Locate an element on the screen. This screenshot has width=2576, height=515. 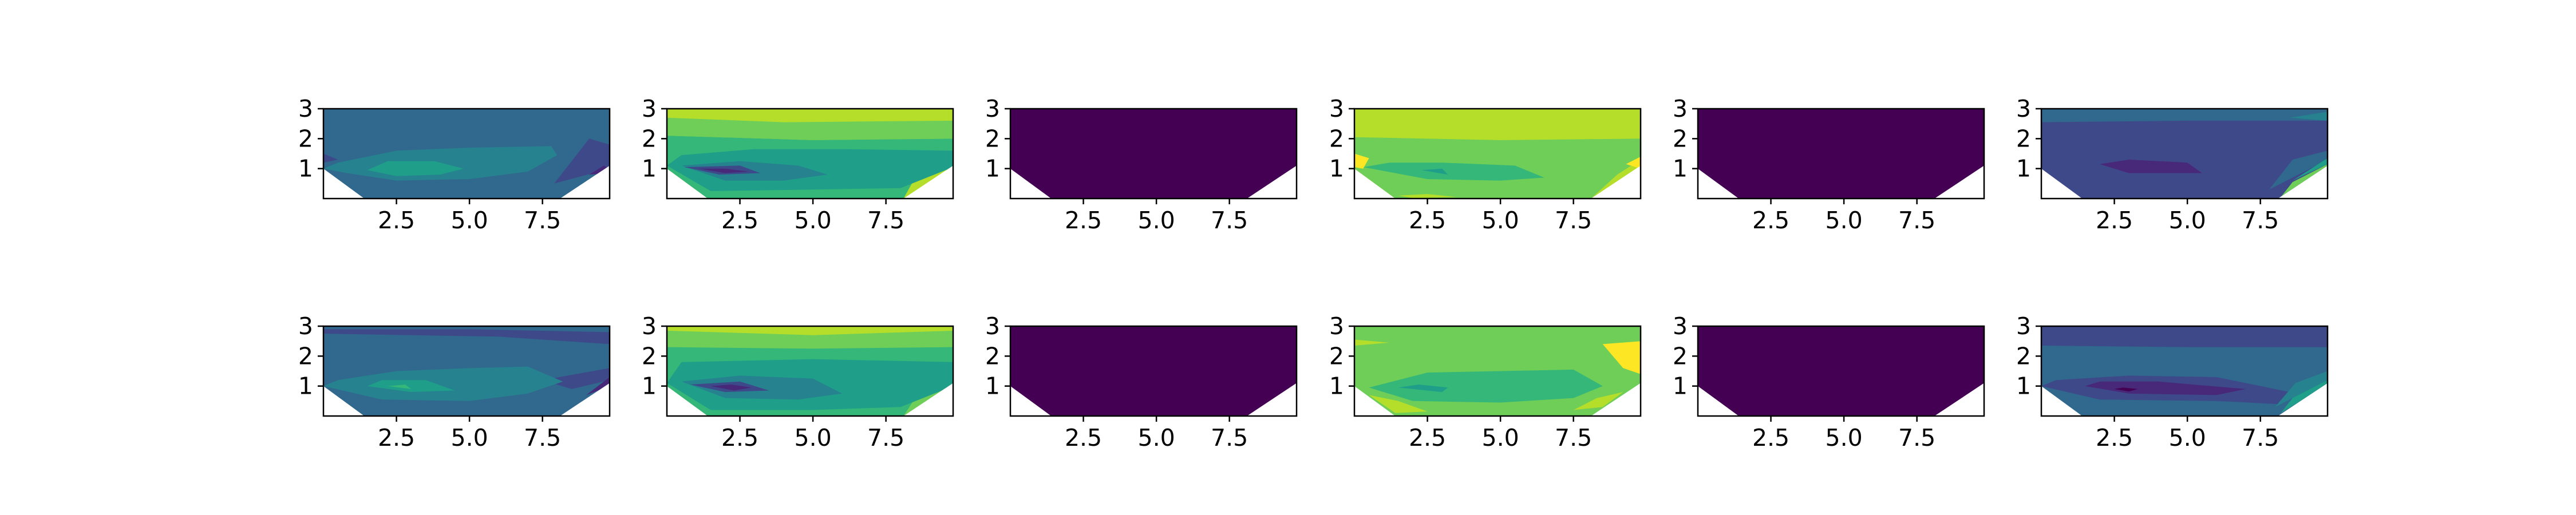
y-tick-label-r2c1-0: 1 is located at coordinates (305, 386).